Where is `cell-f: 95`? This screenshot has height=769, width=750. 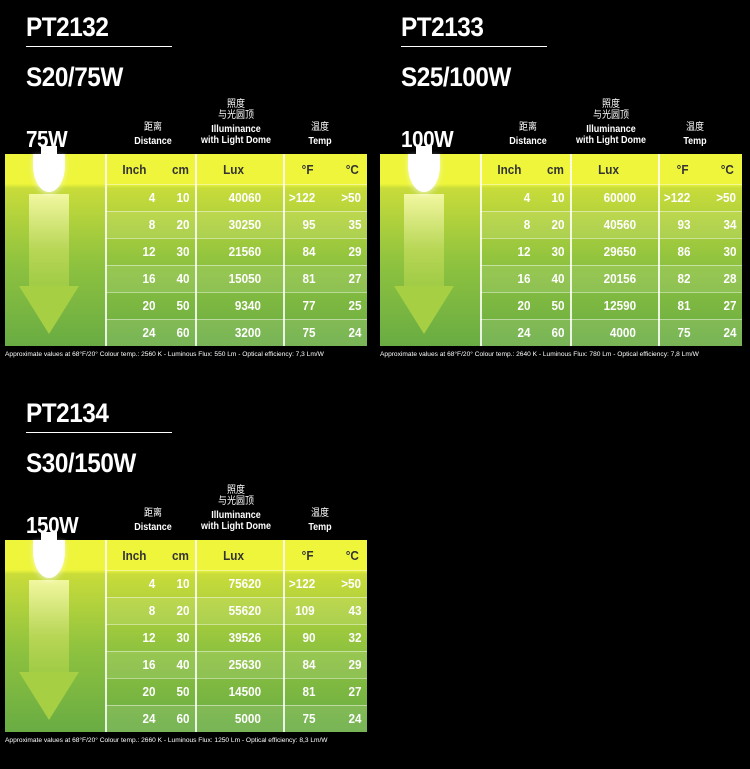 cell-f: 95 is located at coordinates (308, 224).